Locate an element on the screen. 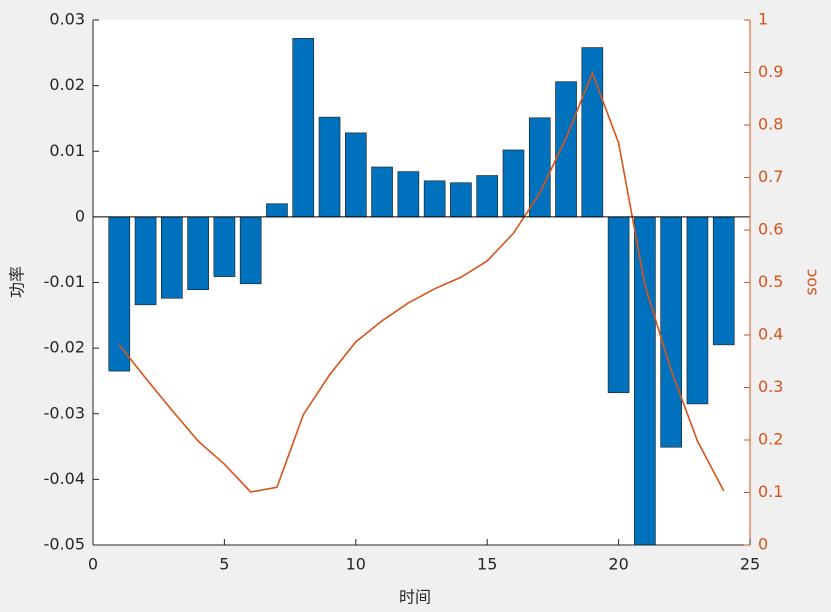 This screenshot has height=612, width=831. y2-tick-label: 0.9 is located at coordinates (770, 71).